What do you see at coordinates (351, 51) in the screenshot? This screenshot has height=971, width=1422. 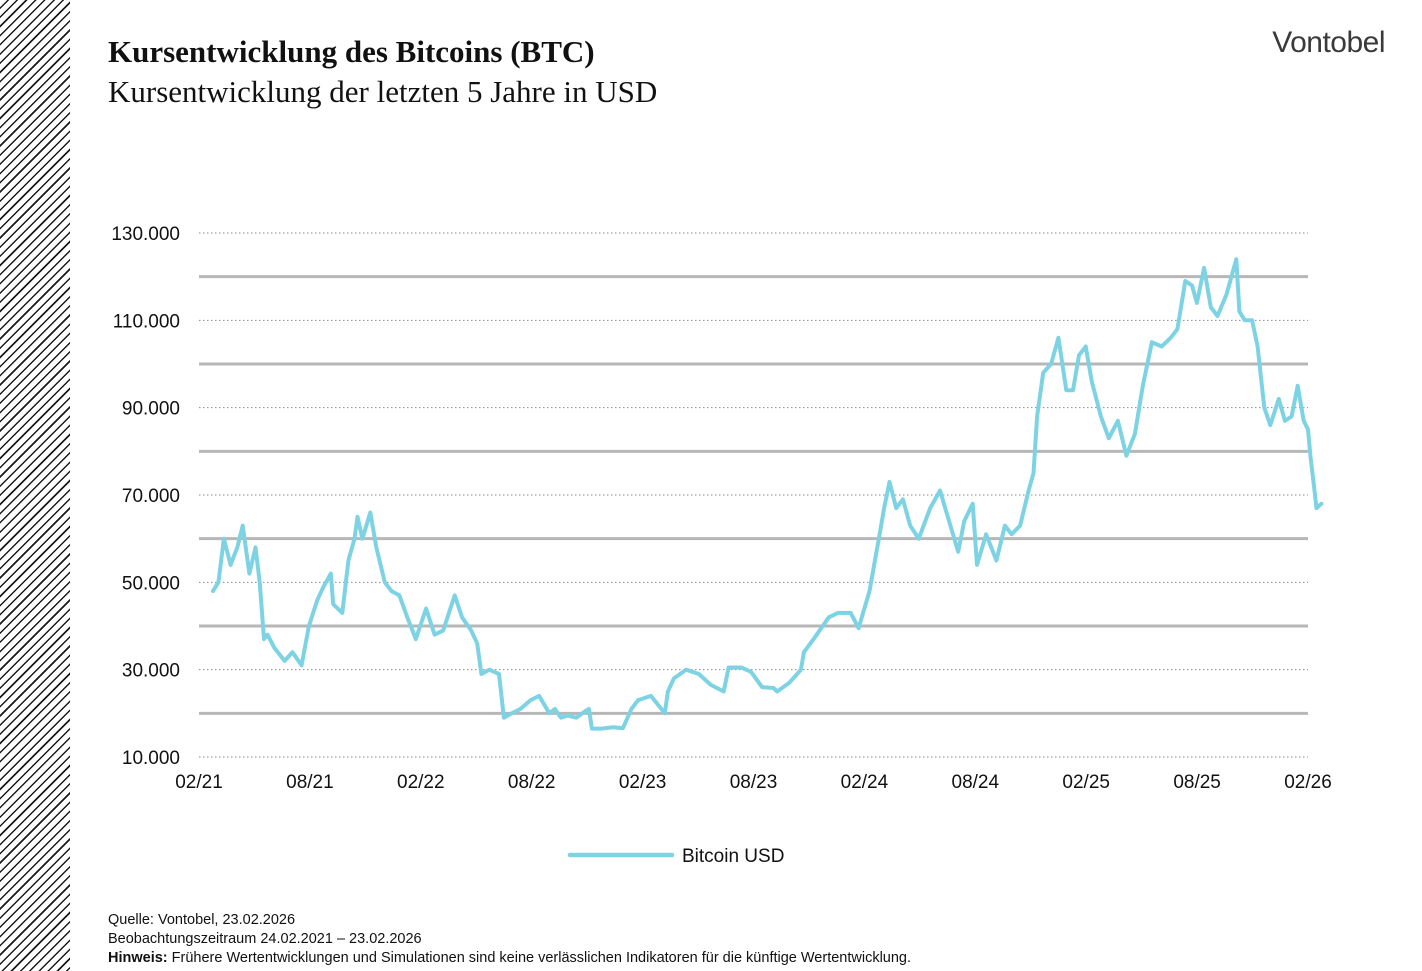 I see `page-title: Kursentwicklung des Bitcoins (BTC)` at bounding box center [351, 51].